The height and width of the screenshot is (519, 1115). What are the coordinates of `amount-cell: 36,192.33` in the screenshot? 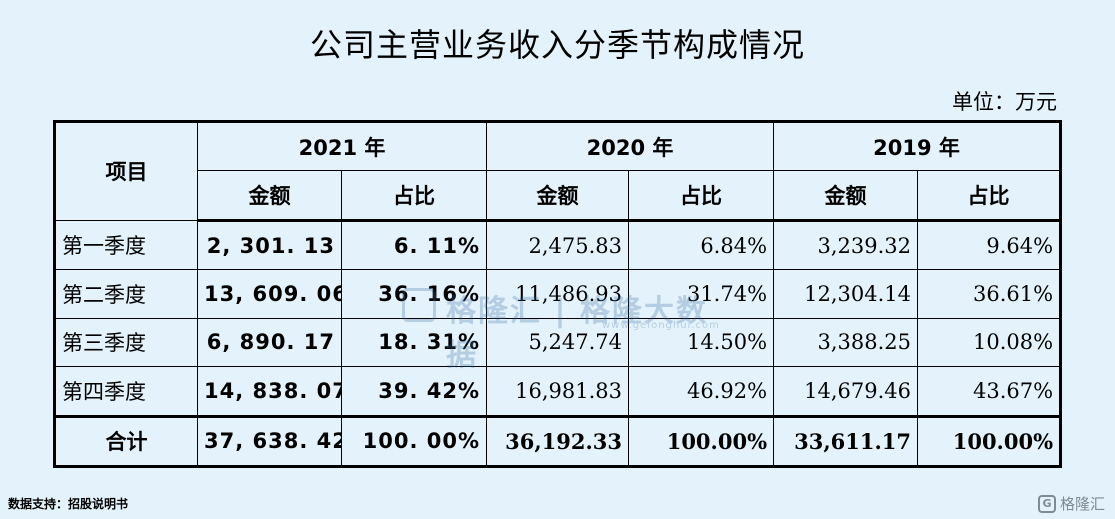 It's located at (558, 440).